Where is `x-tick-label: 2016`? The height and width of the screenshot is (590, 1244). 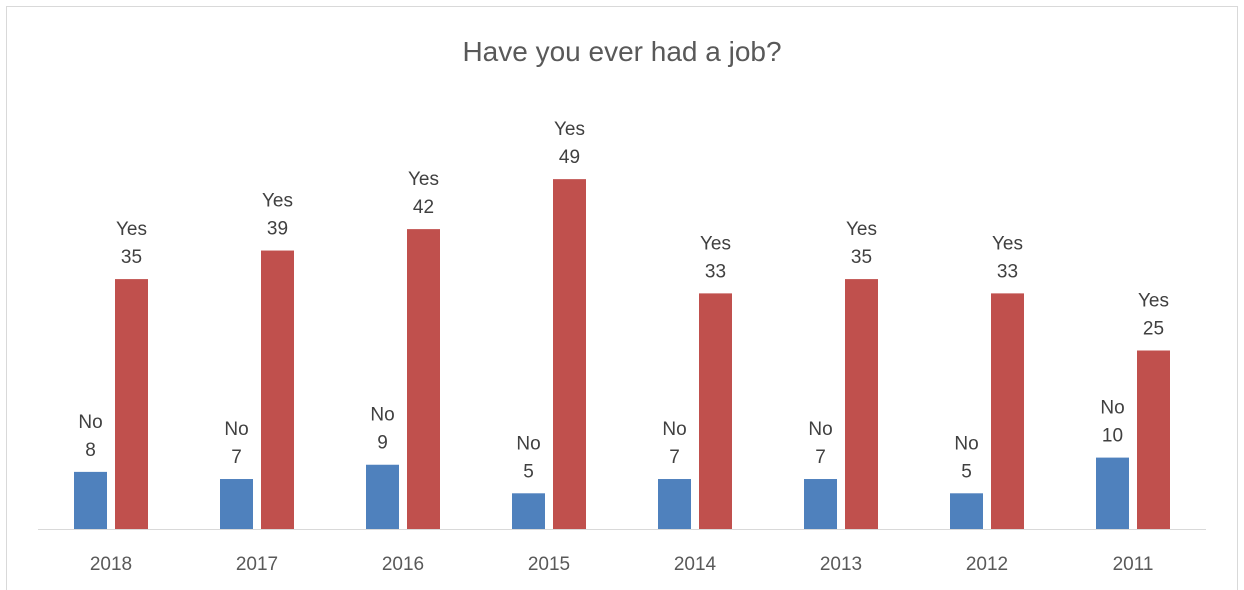
x-tick-label: 2016 is located at coordinates (403, 564).